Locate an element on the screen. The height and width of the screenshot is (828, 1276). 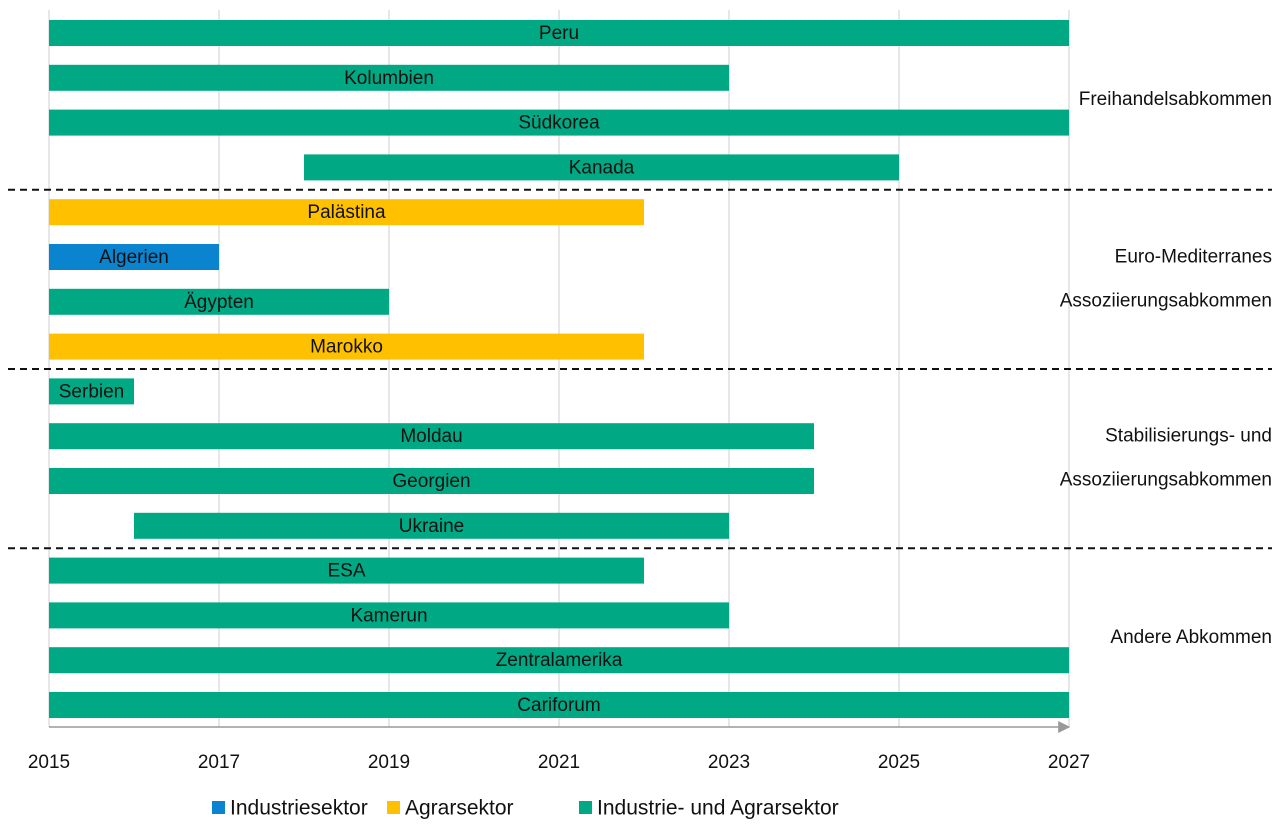
x-tick-label: 2021 is located at coordinates (559, 762).